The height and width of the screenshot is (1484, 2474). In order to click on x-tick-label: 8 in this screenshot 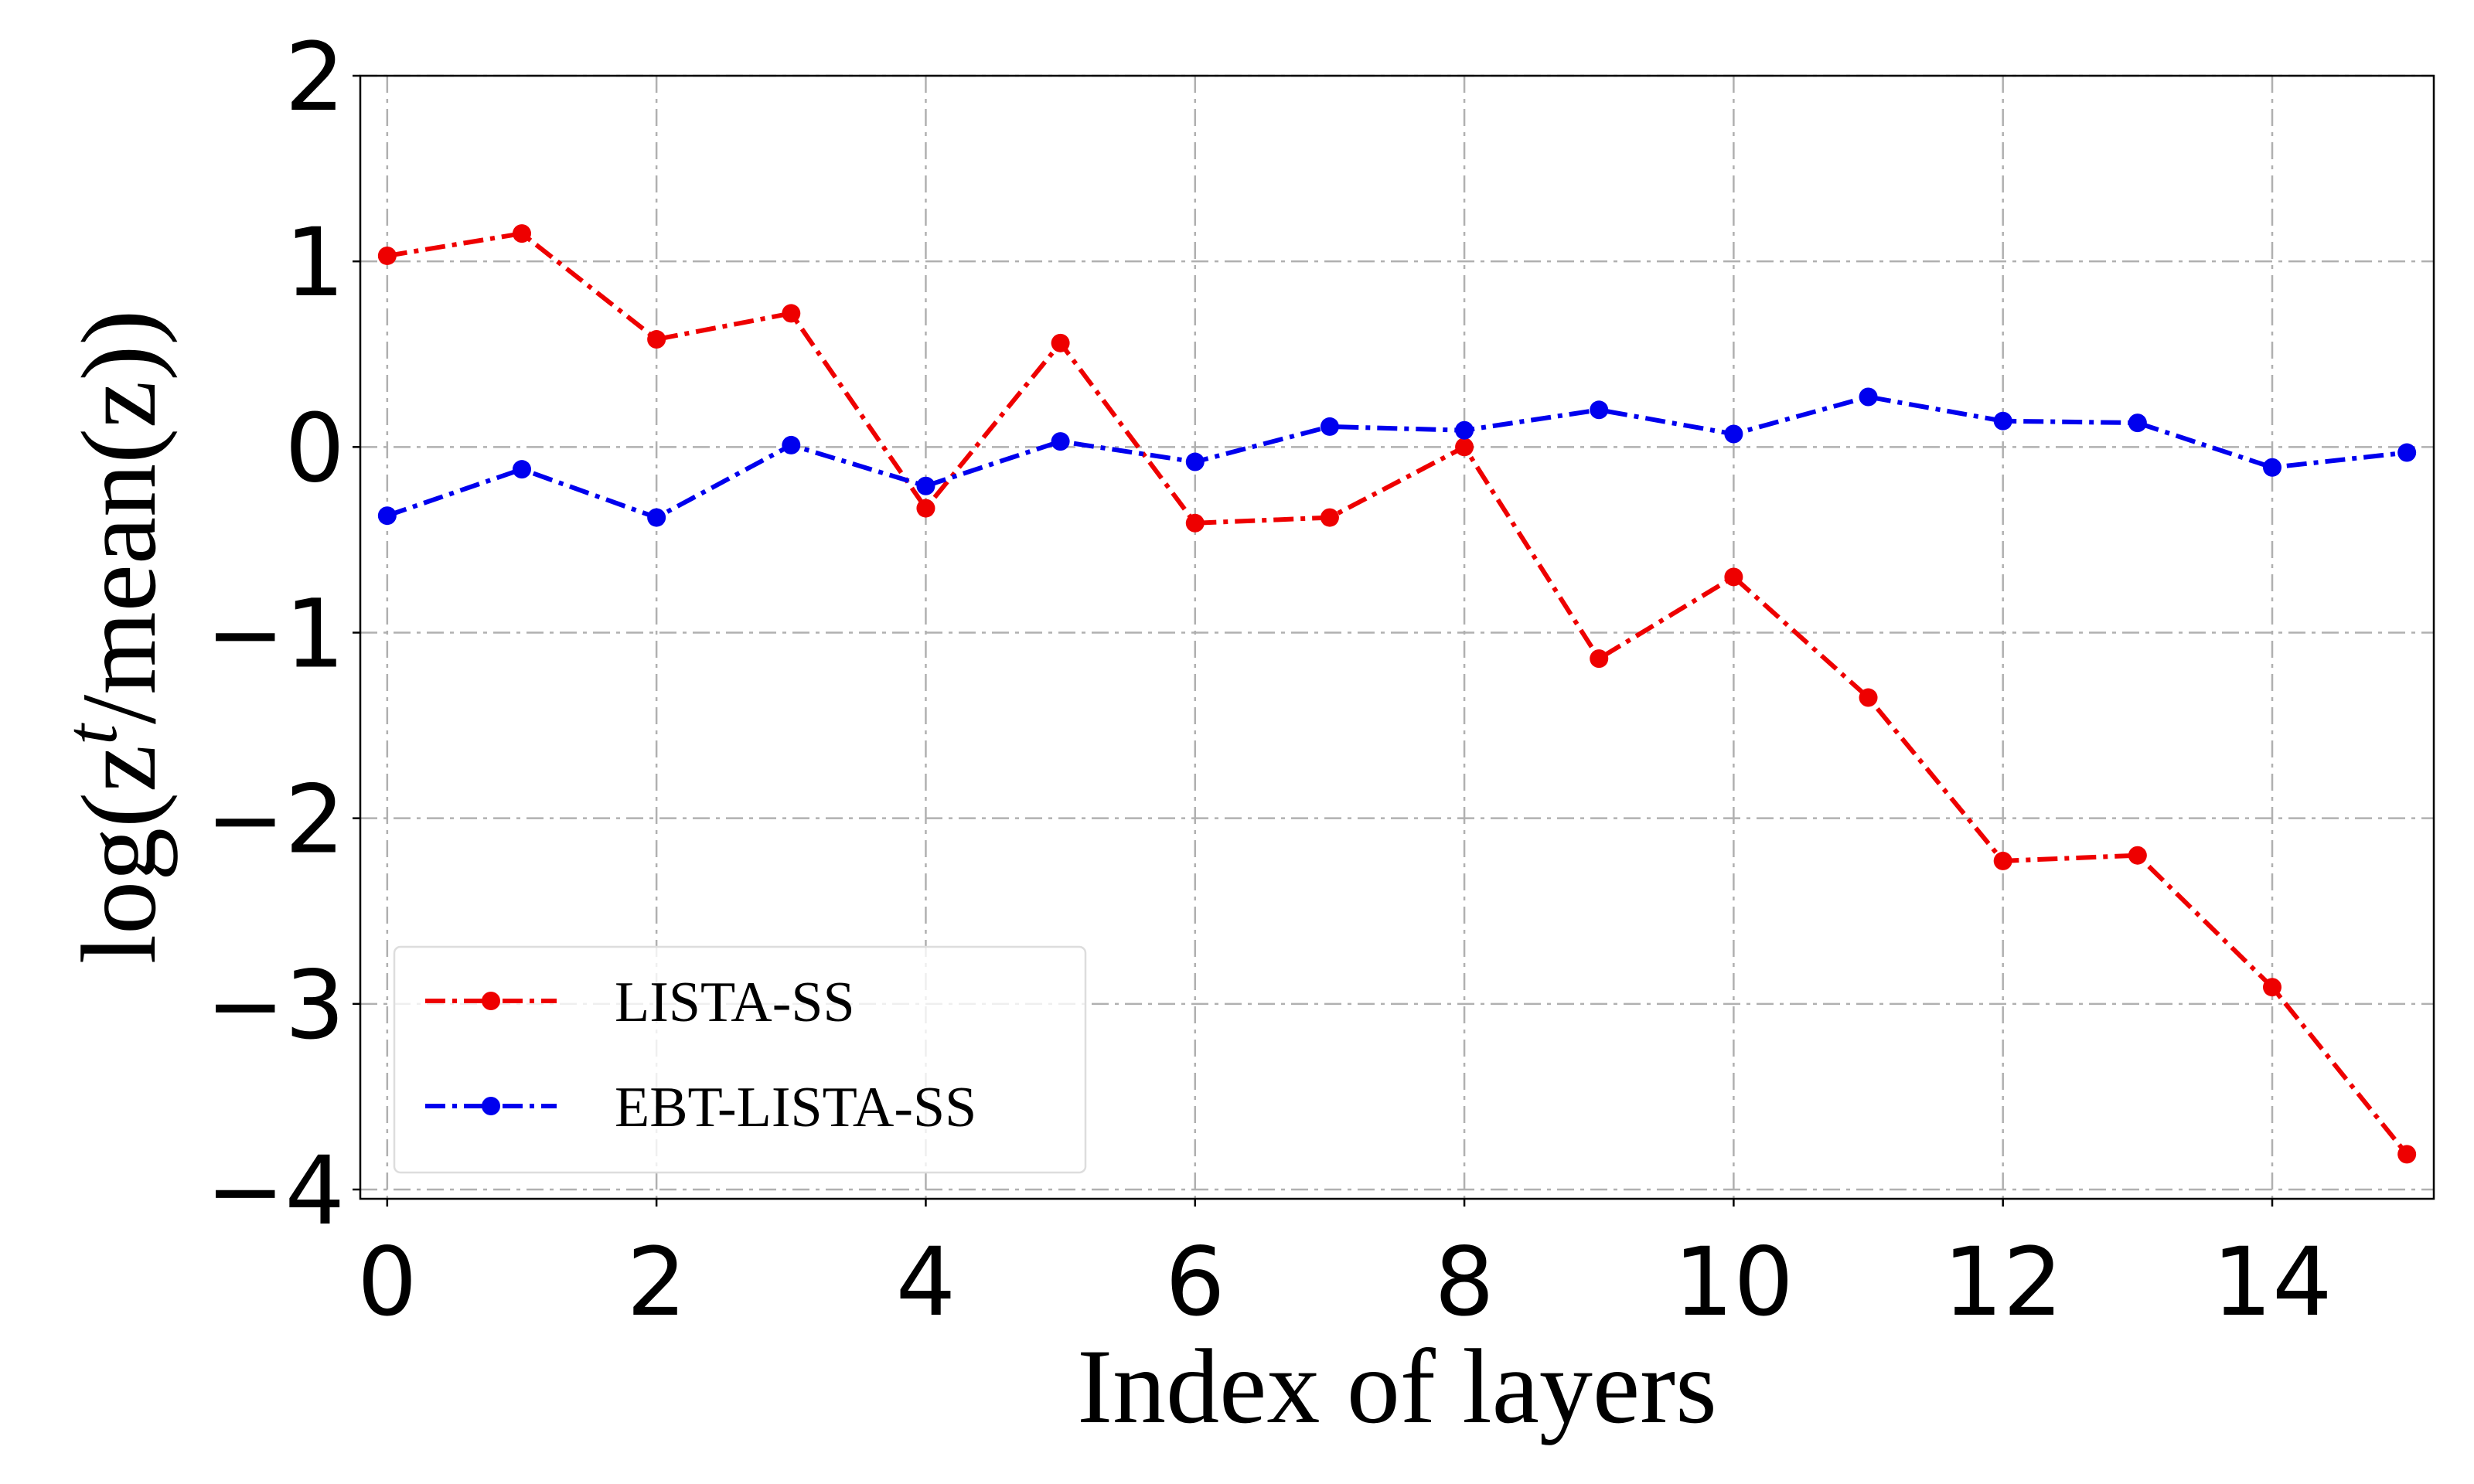, I will do `click(1464, 1282)`.